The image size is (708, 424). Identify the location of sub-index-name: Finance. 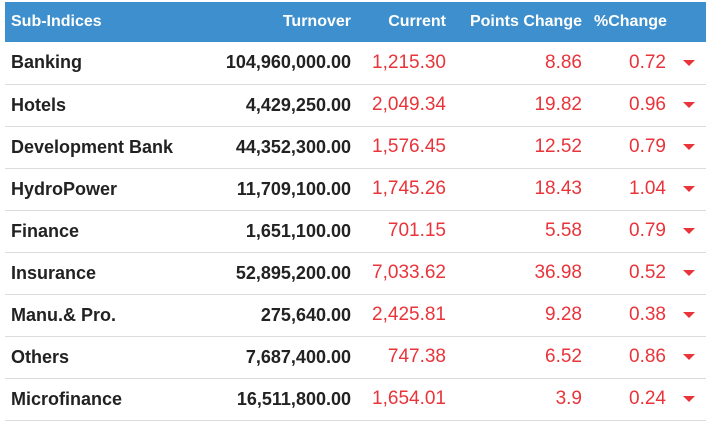
(45, 230).